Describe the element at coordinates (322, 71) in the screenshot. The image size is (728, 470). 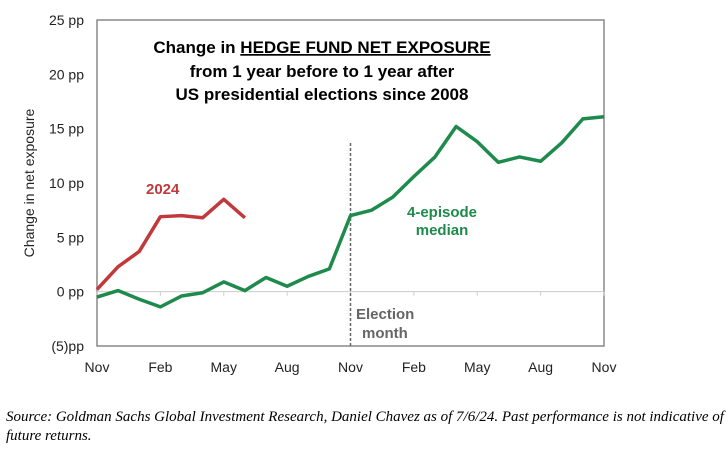
I see `chart-title-line-2: from 1 year before to 1 year after` at that location.